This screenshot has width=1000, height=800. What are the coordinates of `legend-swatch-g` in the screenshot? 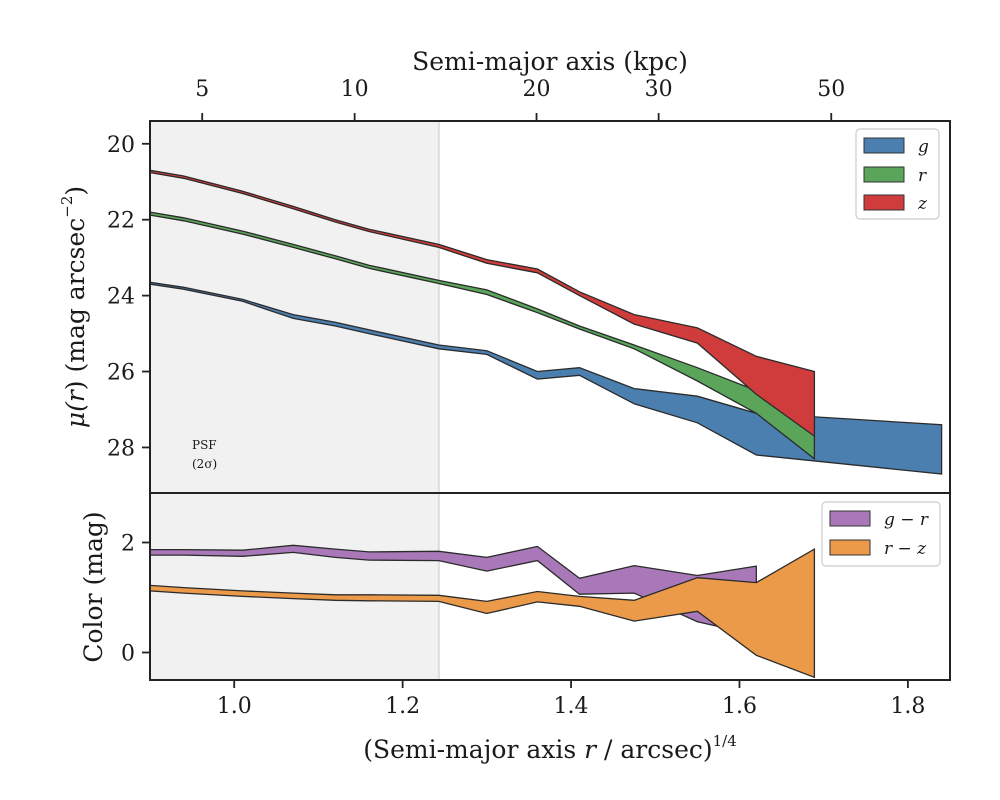 It's located at (884, 145).